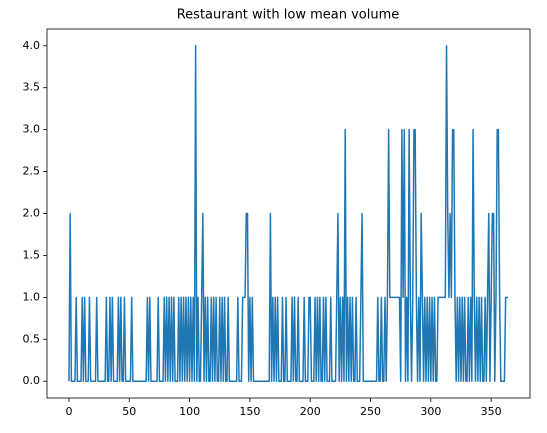 Image resolution: width=547 pixels, height=433 pixels. Describe the element at coordinates (129, 411) in the screenshot. I see `x-tick-label: 50` at that location.